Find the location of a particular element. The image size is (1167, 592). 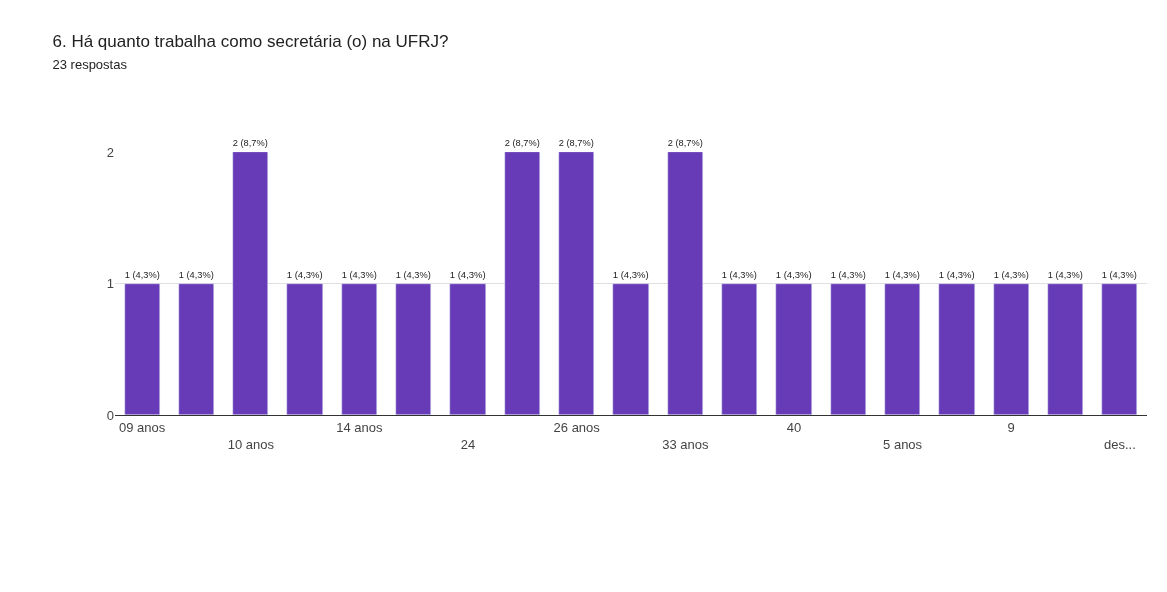

y-tick-label: 1 is located at coordinates (110, 284).